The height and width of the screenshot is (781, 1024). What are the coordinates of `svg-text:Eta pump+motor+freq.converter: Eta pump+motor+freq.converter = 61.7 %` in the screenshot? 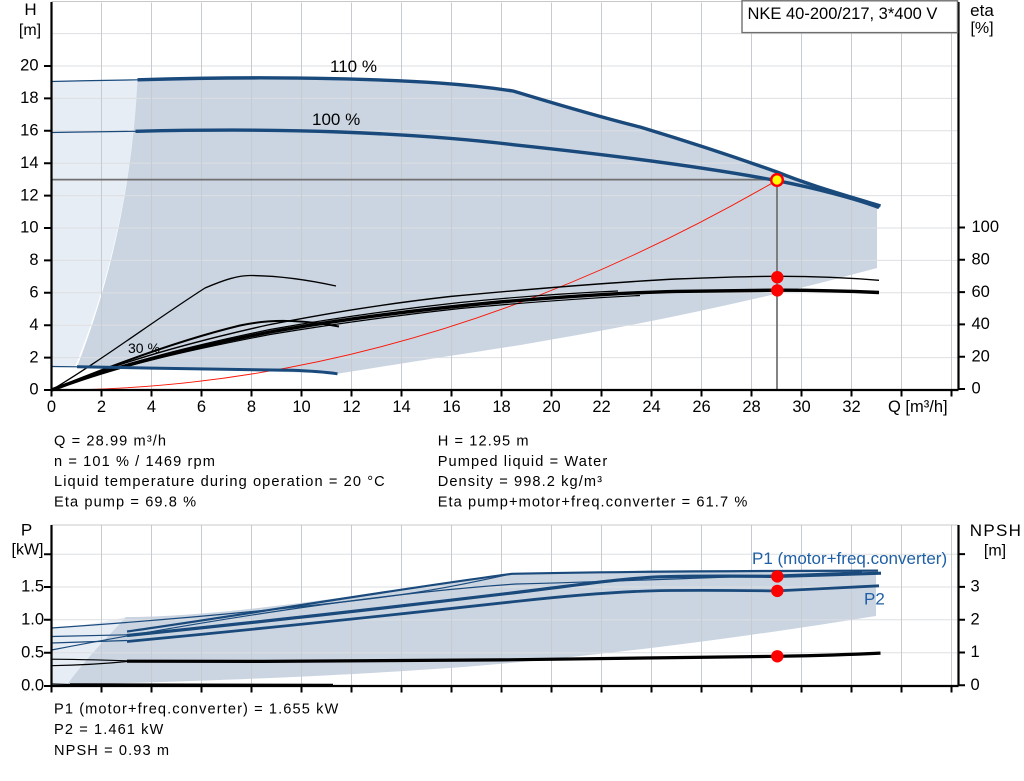 It's located at (593, 502).